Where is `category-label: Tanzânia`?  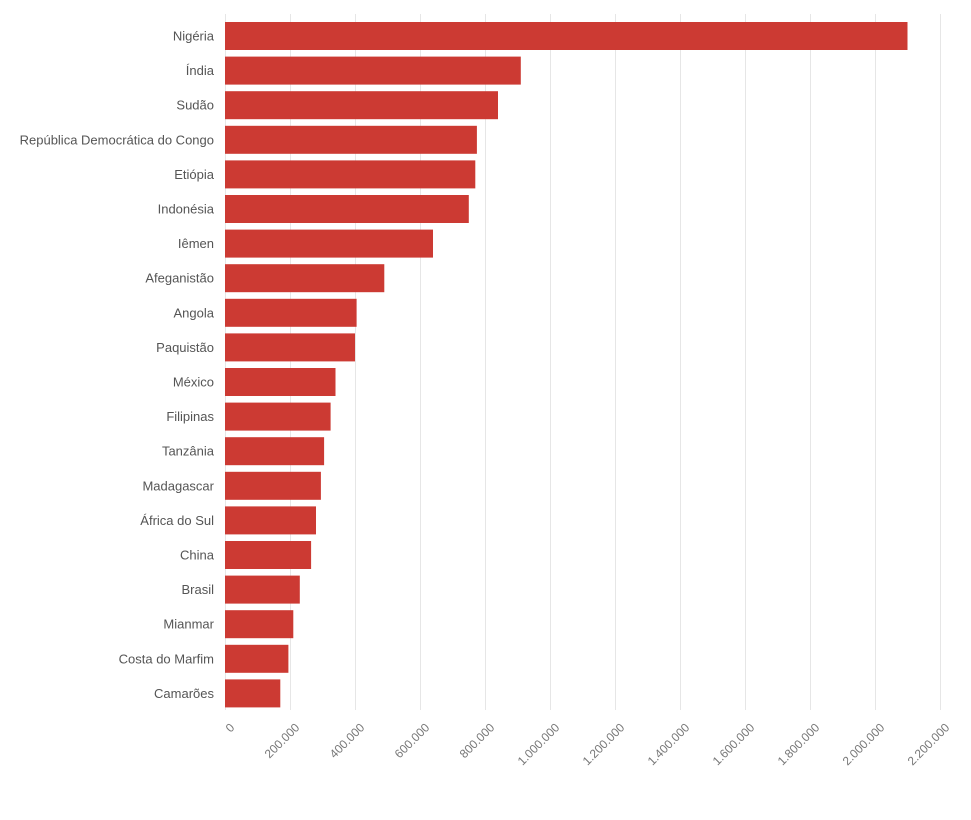
category-label: Tanzânia is located at coordinates (188, 451).